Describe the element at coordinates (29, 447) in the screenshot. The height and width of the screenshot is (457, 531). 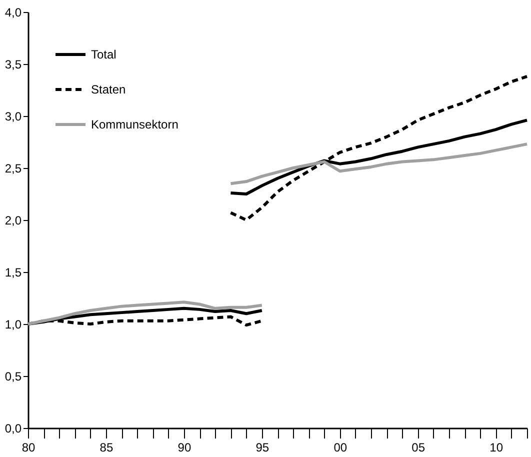
I see `x-tick-label: 80` at that location.